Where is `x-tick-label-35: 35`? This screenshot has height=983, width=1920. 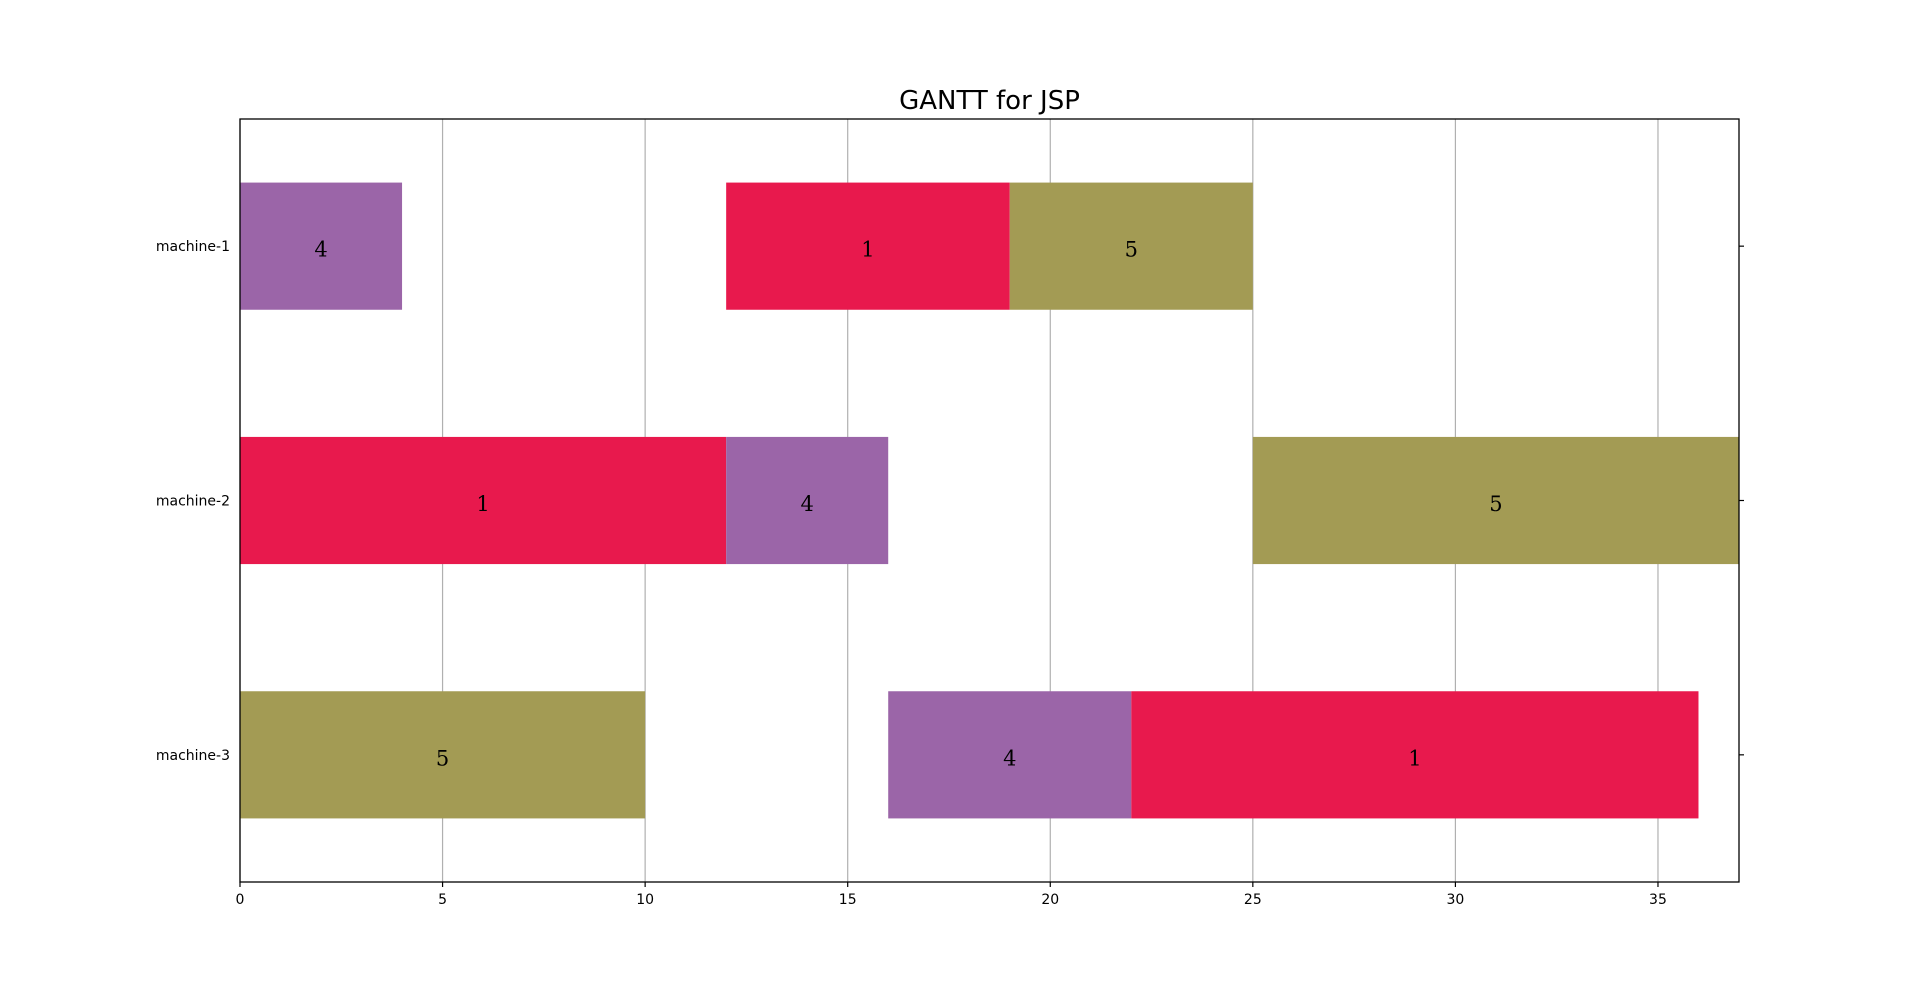
x-tick-label-35: 35 is located at coordinates (1658, 900).